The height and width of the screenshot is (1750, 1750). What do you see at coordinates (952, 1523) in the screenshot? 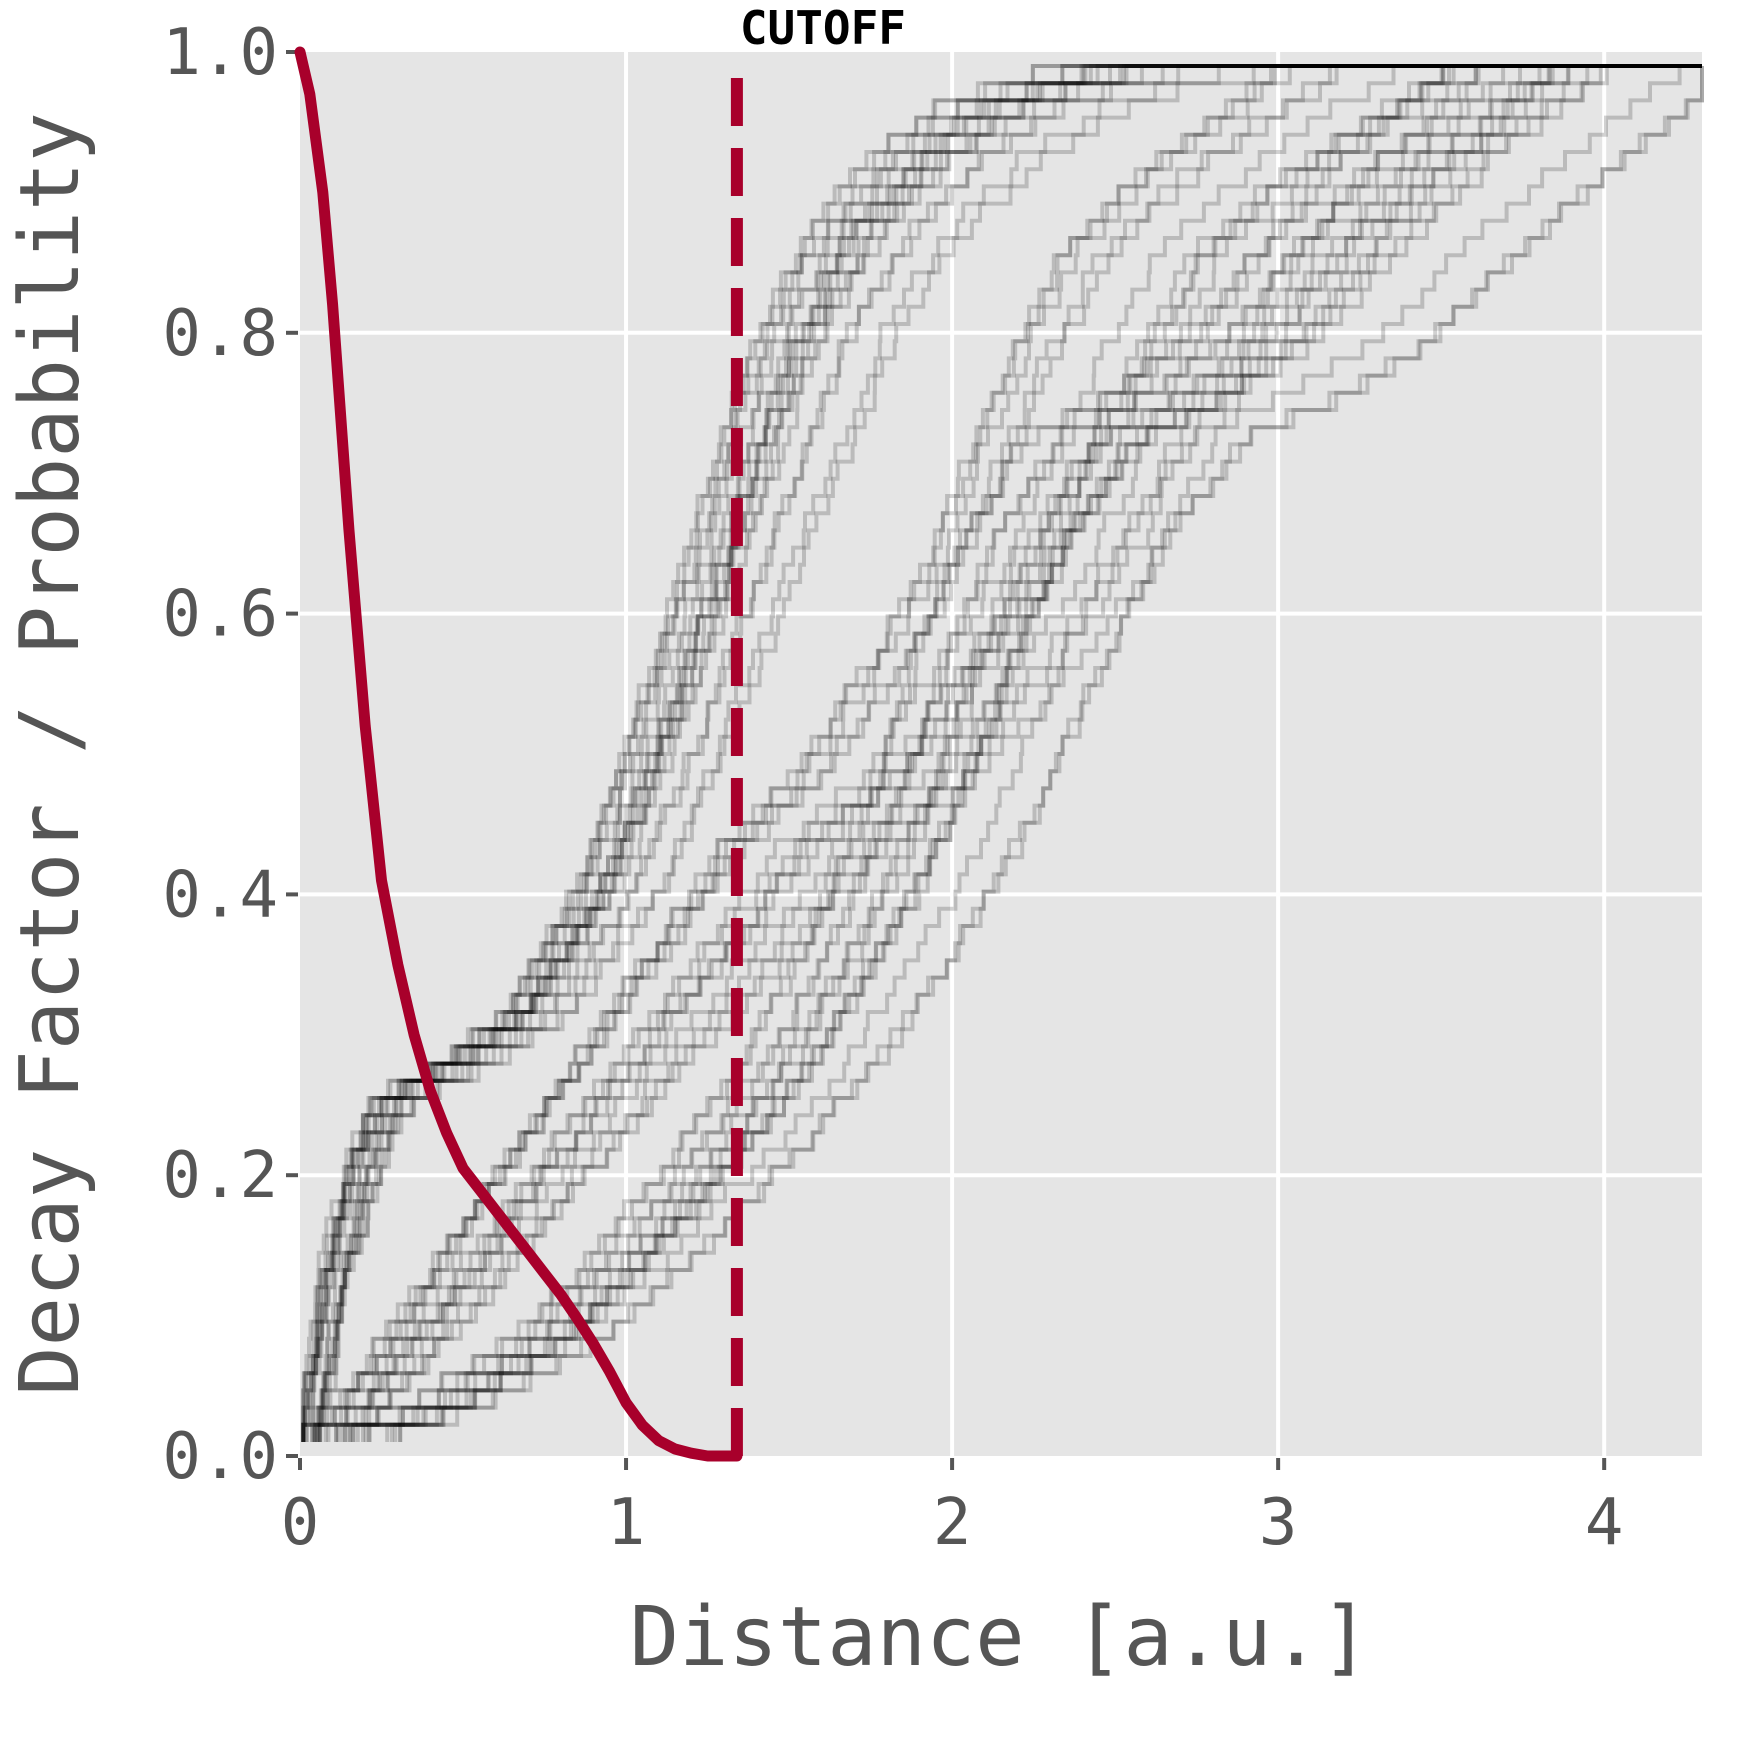
I see `x-tick-label: 2` at bounding box center [952, 1523].